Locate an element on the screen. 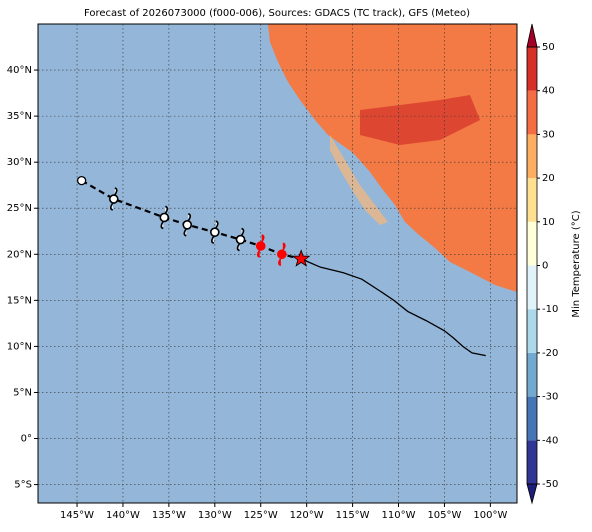 Image resolution: width=592 pixels, height=532 pixels. current-position is located at coordinates (301, 258).